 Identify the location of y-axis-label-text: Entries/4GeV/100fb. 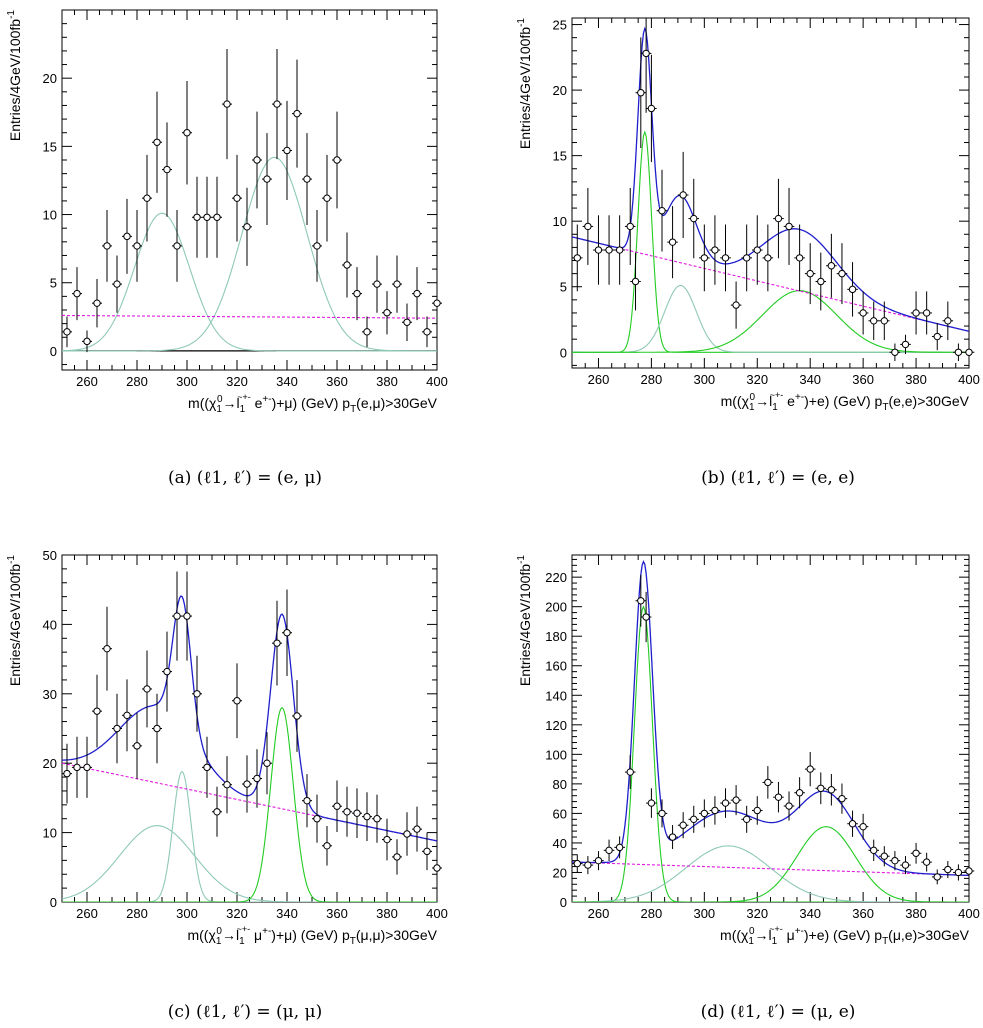
(15, 625).